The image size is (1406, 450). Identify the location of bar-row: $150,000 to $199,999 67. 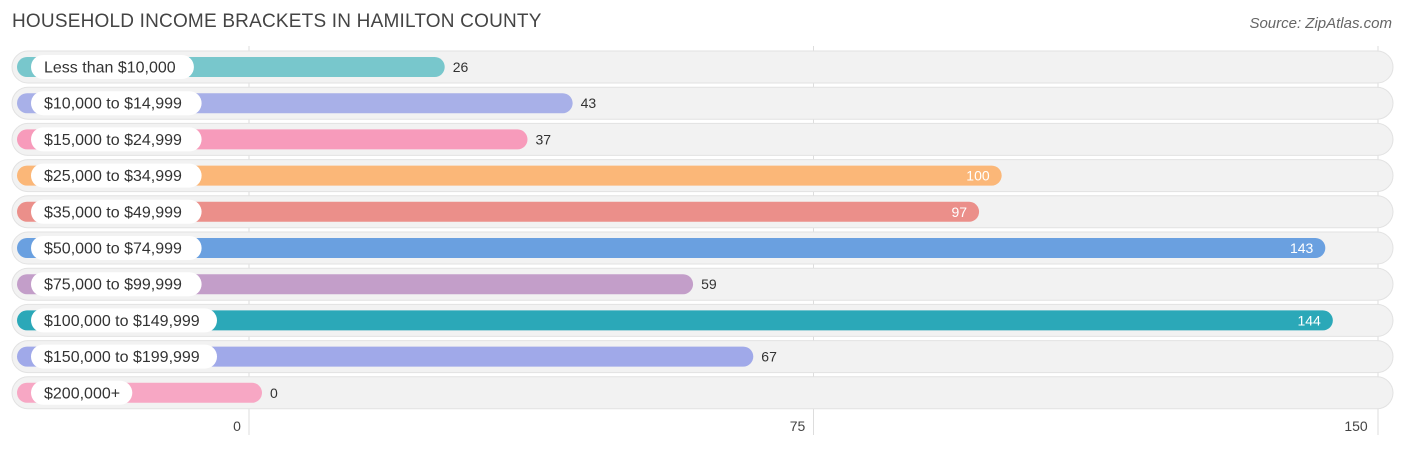
(702, 357).